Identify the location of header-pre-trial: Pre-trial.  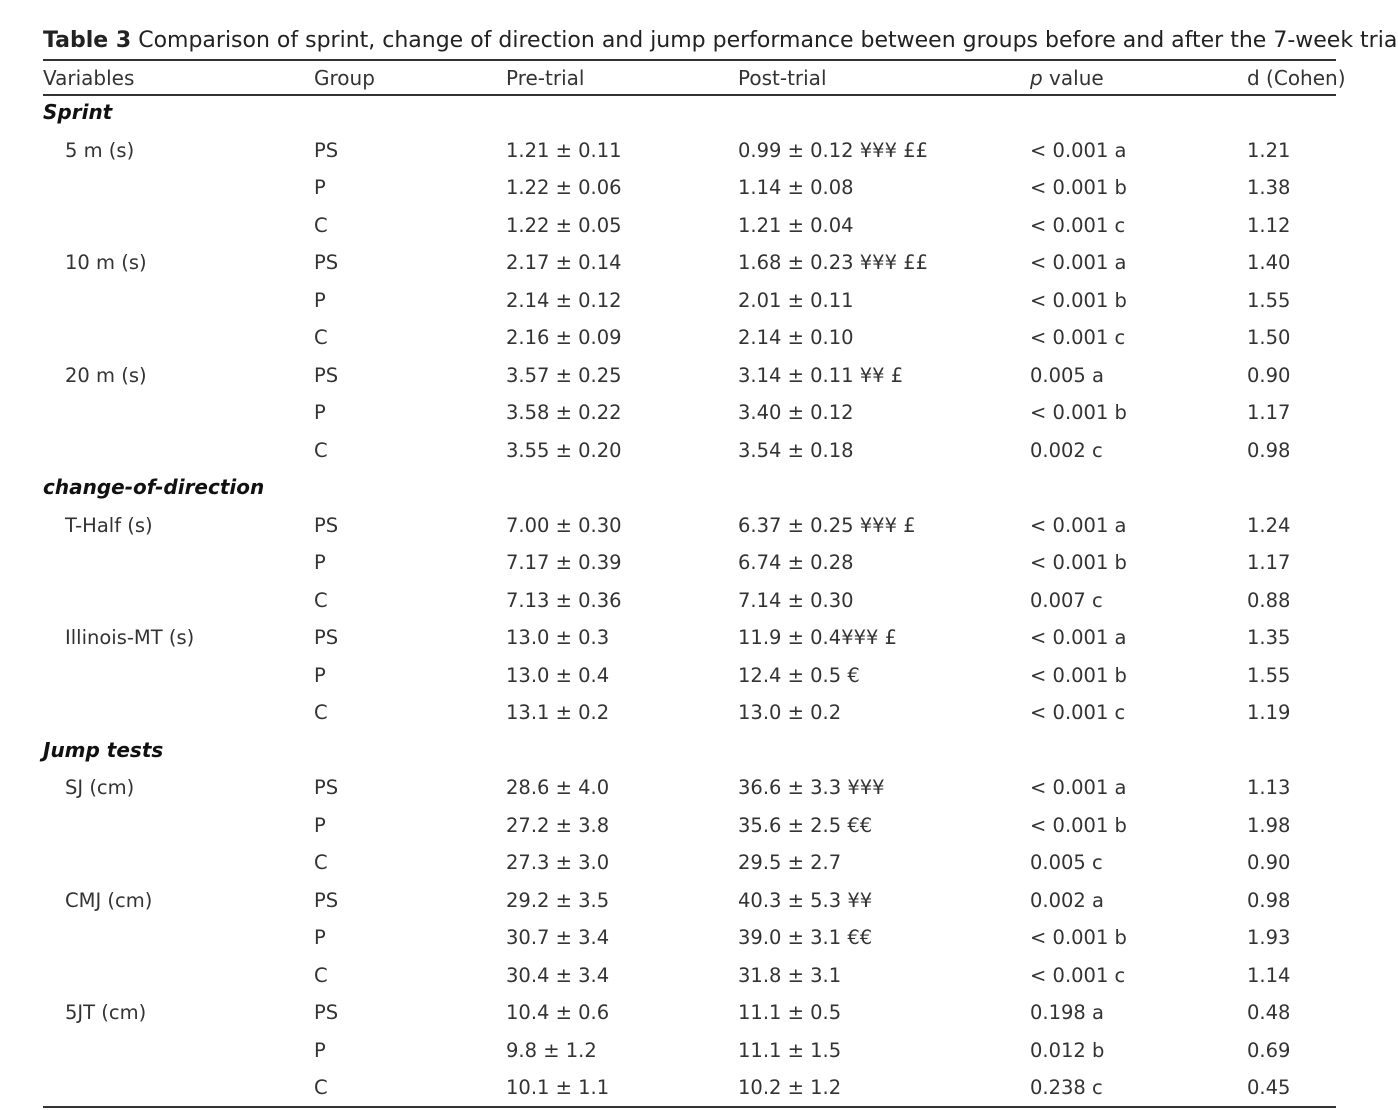
(545, 78).